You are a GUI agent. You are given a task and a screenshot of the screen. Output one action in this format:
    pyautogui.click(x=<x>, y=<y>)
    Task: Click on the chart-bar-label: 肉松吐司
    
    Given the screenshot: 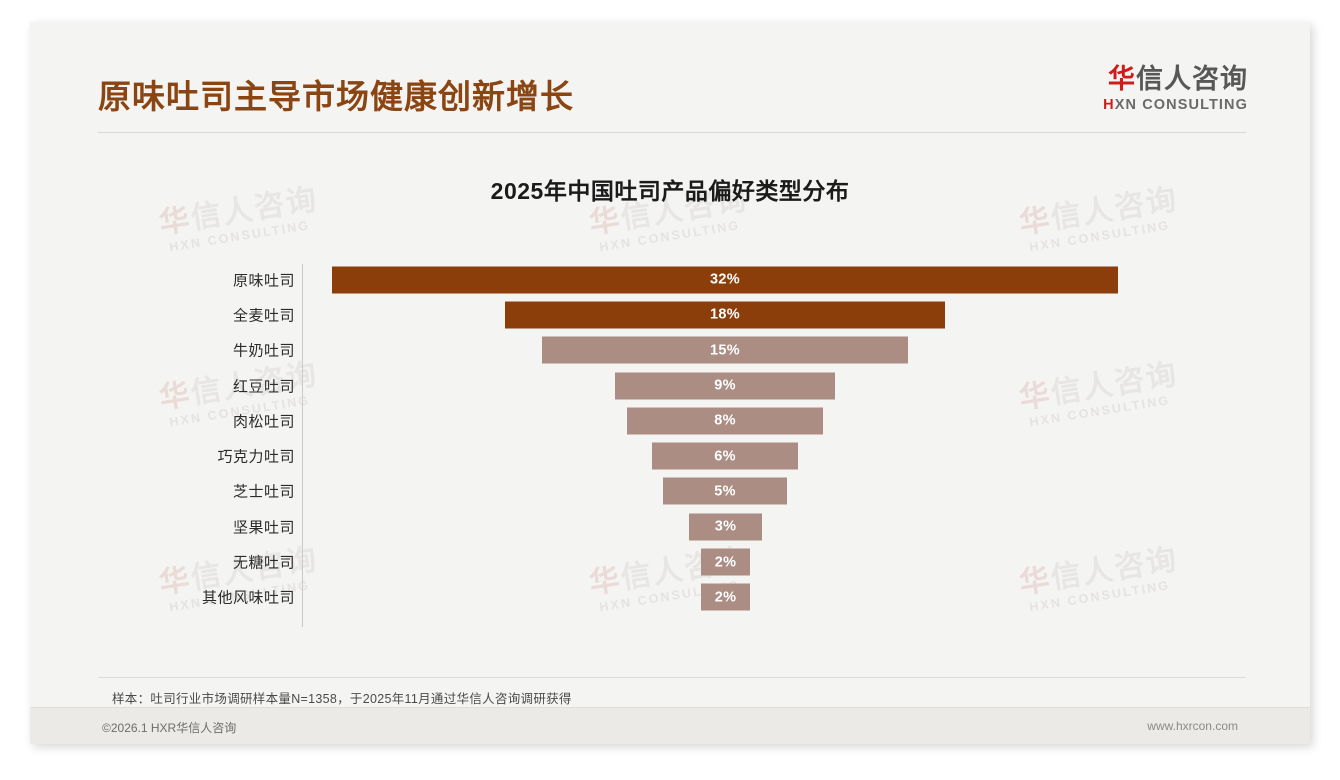 What is the action you would take?
    pyautogui.click(x=263, y=422)
    